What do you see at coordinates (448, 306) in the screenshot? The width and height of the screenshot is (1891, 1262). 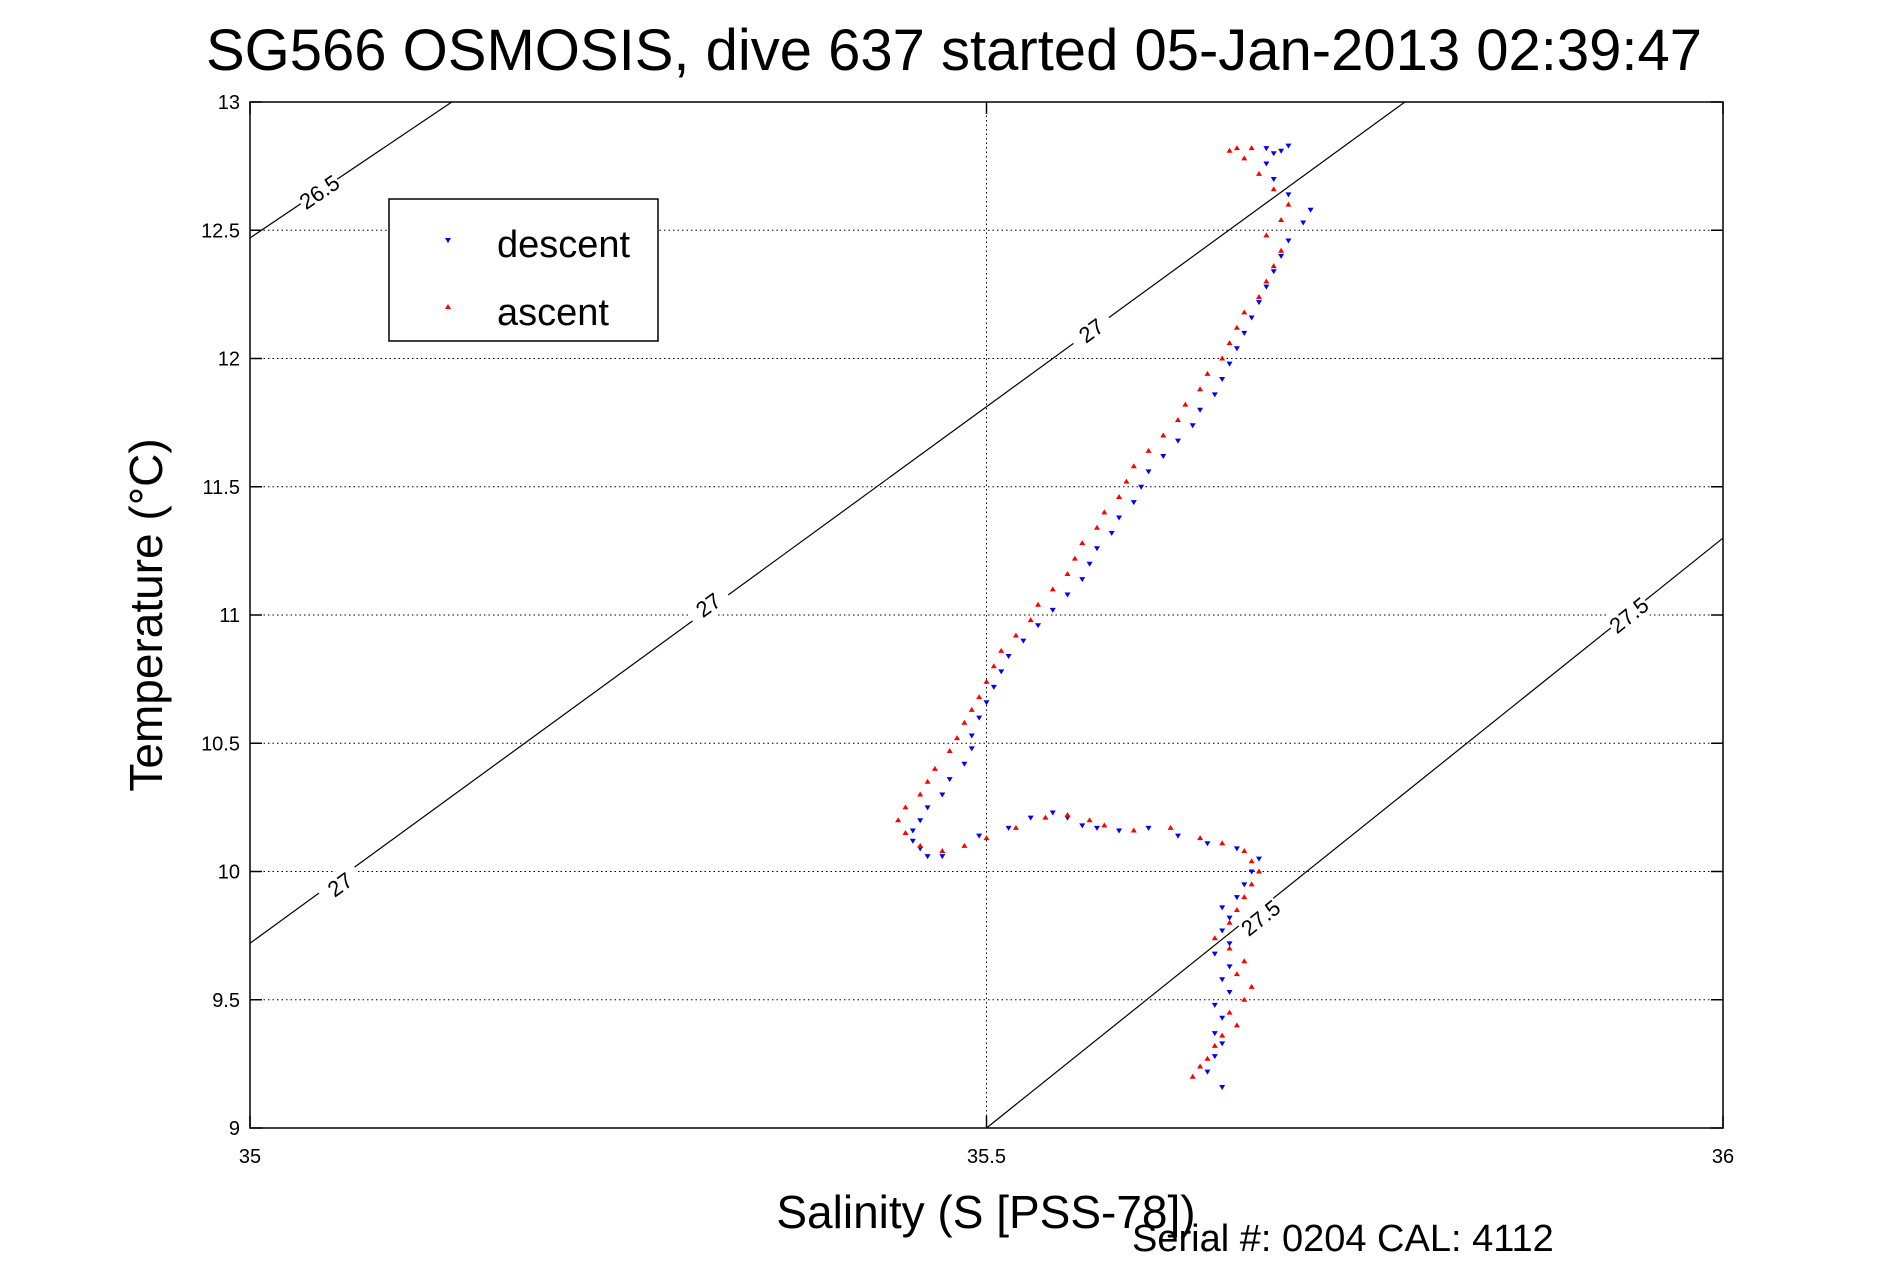 I see `legend-marker-ascent` at bounding box center [448, 306].